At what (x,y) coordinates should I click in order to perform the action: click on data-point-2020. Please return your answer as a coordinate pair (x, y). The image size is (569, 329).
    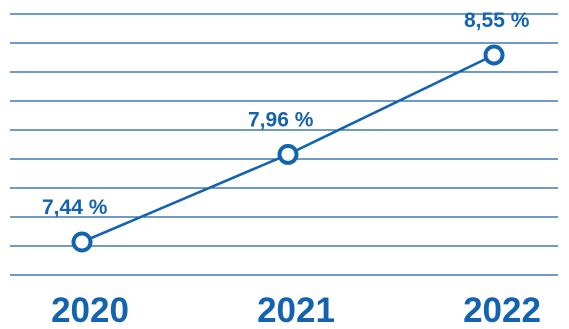
    Looking at the image, I should click on (82, 242).